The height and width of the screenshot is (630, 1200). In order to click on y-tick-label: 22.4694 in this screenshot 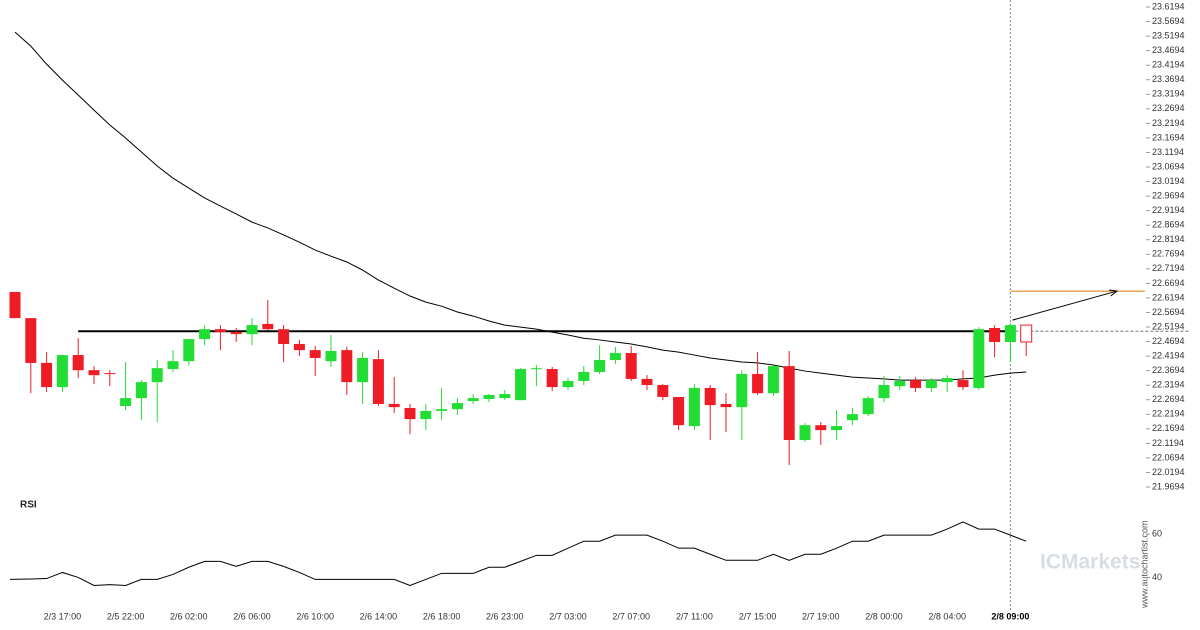, I will do `click(1168, 341)`.